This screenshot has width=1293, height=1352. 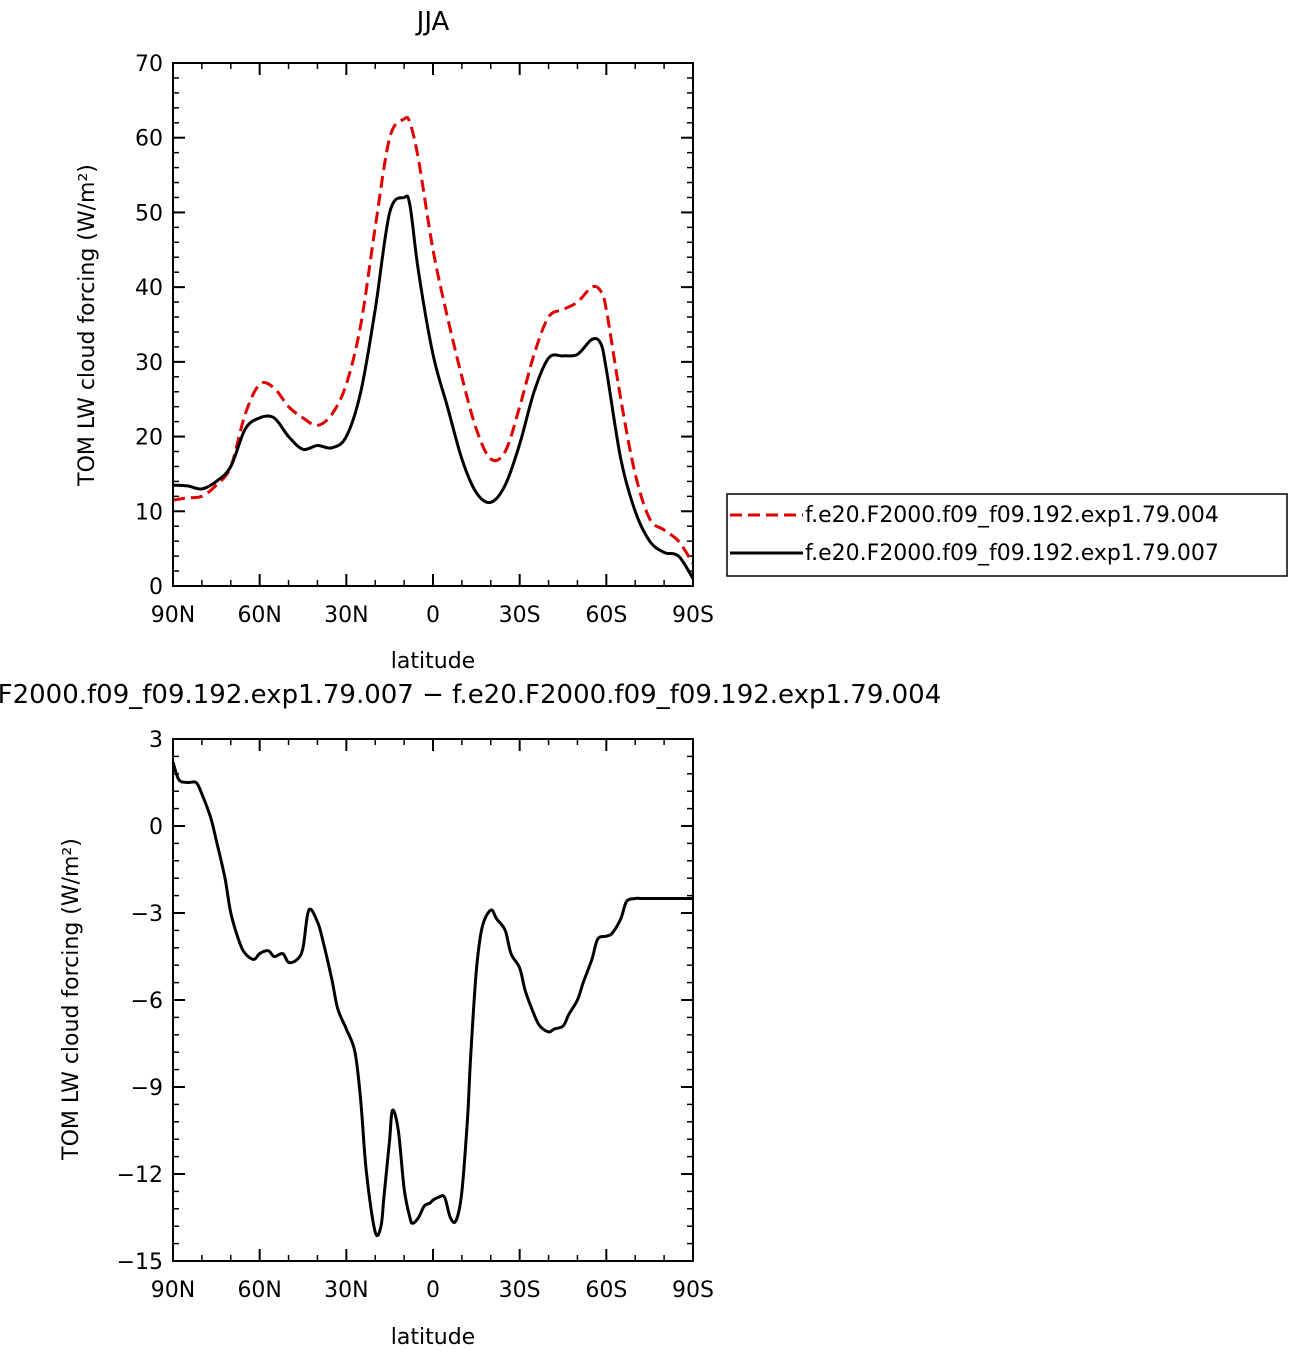 I want to click on y-tick-label: 30, so click(x=149, y=363).